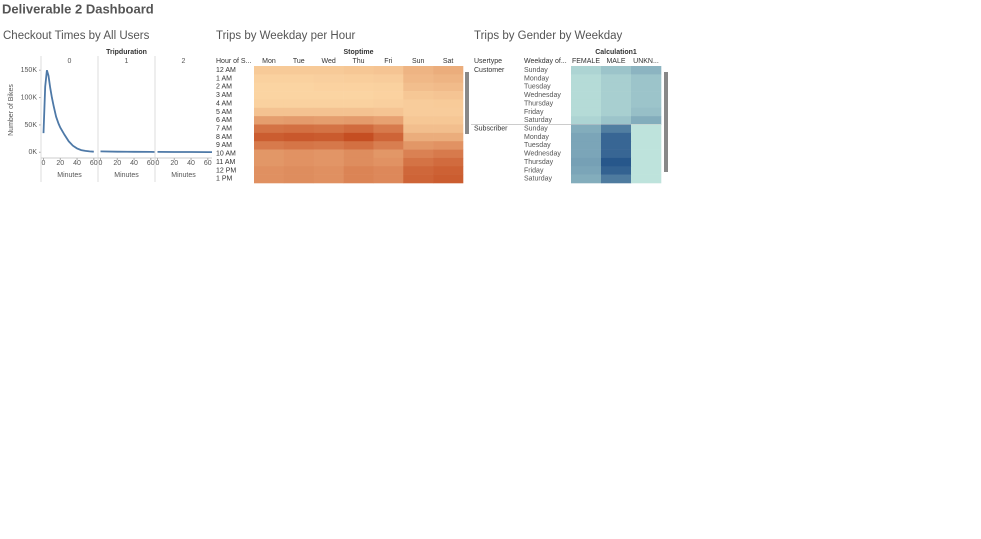 The height and width of the screenshot is (539, 981). Describe the element at coordinates (359, 52) in the screenshot. I see `column-header: Stoptime` at that location.